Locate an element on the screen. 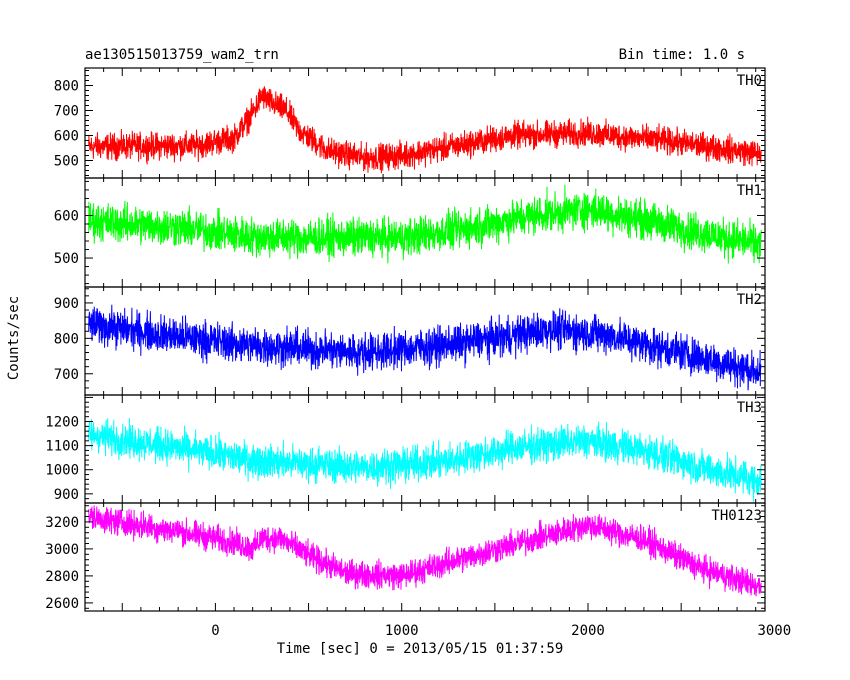 The height and width of the screenshot is (680, 850). panel-th2: TH2 700 800 900 is located at coordinates (410, 341).